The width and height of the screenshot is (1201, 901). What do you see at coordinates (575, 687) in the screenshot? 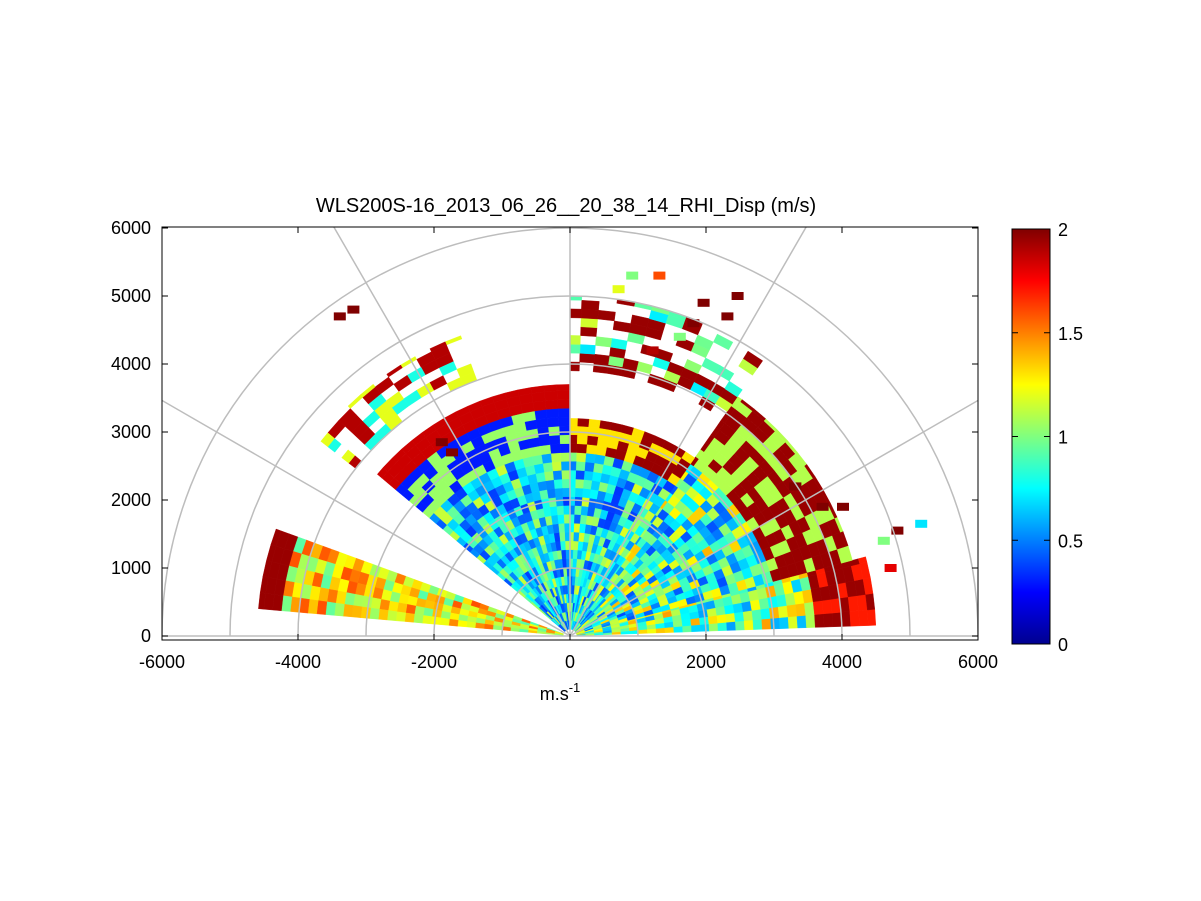
I see `x-axis-label-exponent: -1` at bounding box center [575, 687].